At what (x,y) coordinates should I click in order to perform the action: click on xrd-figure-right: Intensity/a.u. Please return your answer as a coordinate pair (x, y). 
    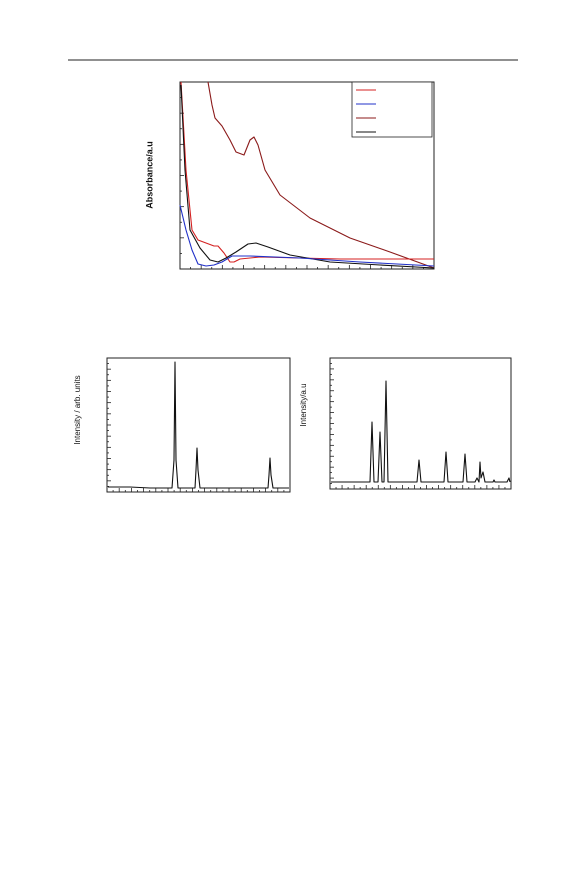
    Looking at the image, I should click on (405, 423).